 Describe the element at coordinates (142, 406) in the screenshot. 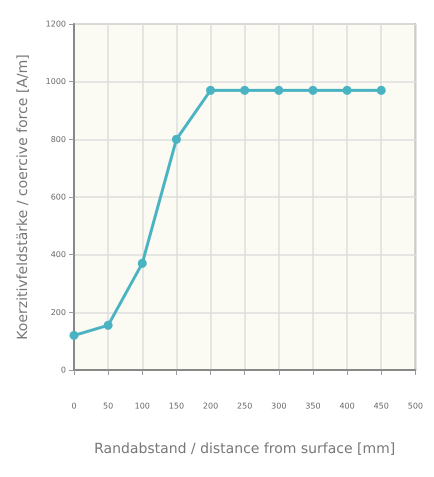

I see `x-tick-label: 100` at that location.